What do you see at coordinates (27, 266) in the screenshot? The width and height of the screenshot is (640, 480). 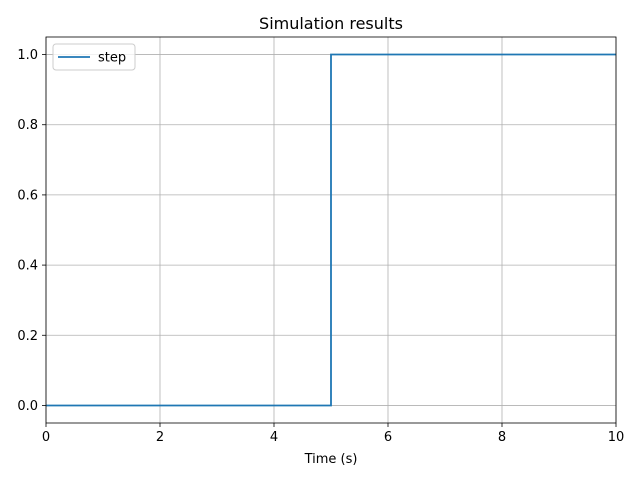 I see `y-tick-label: 0.4` at bounding box center [27, 266].